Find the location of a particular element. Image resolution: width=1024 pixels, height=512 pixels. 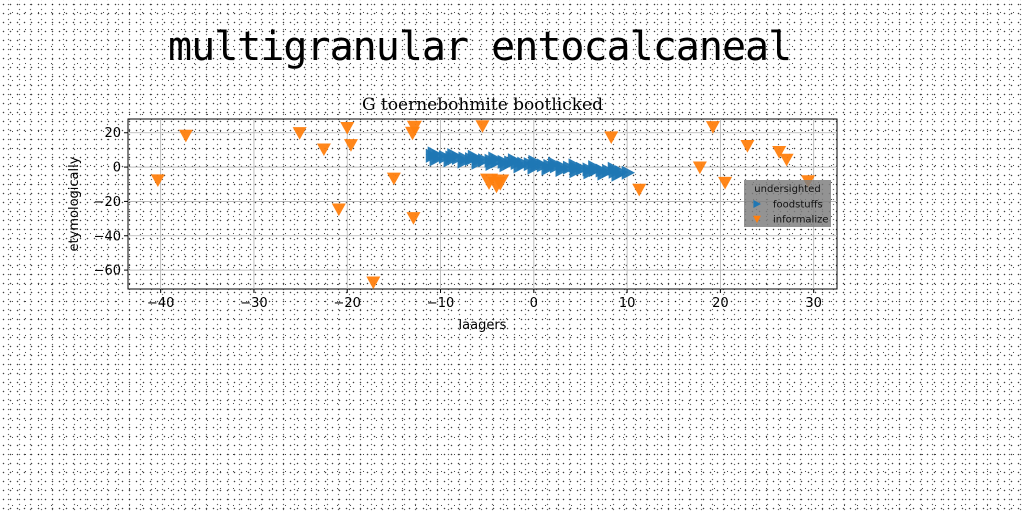

legend-marker-foodstuffs is located at coordinates (757, 204).